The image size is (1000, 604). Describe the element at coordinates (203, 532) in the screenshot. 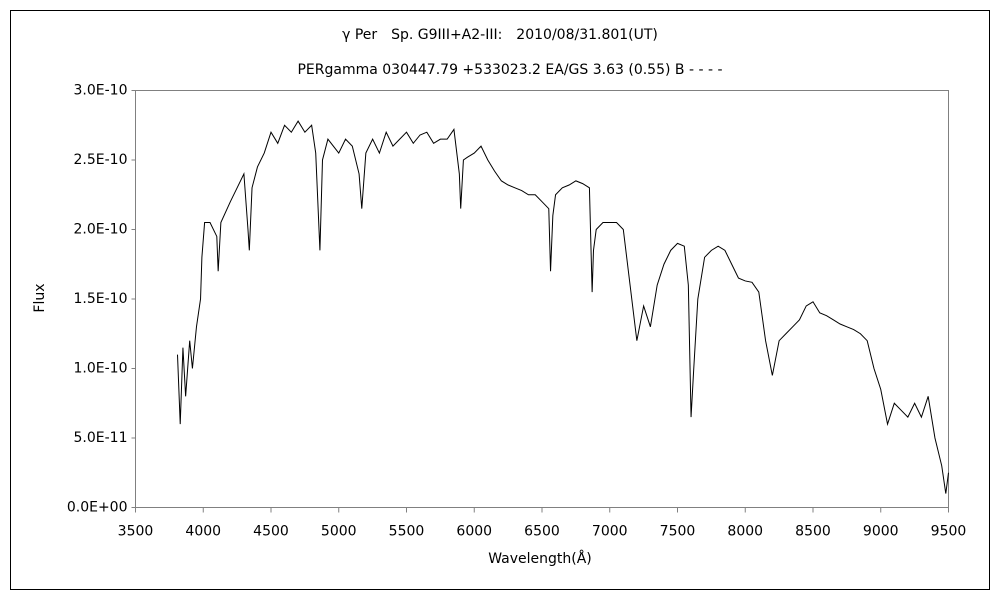

I see `x-tick-label: 4000` at that location.